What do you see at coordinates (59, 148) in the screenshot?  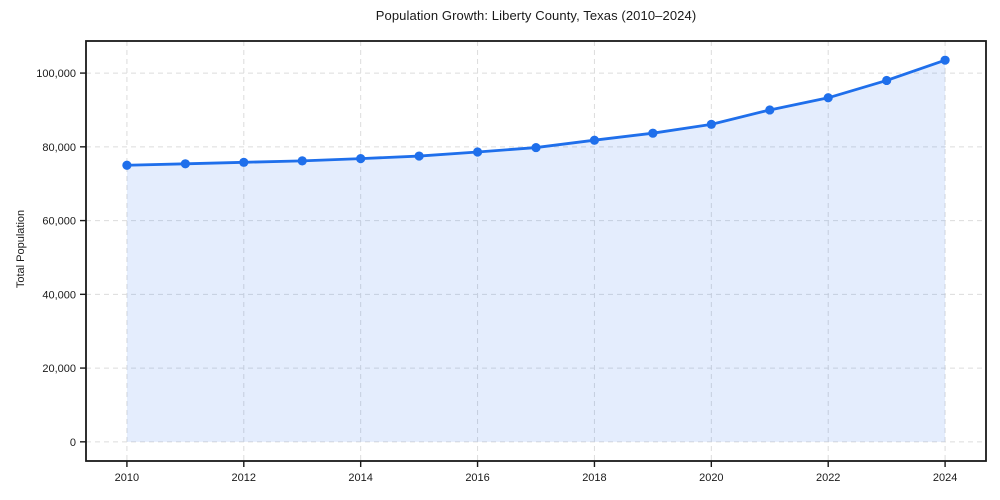 I see `y-tick-label: 80,000` at bounding box center [59, 148].